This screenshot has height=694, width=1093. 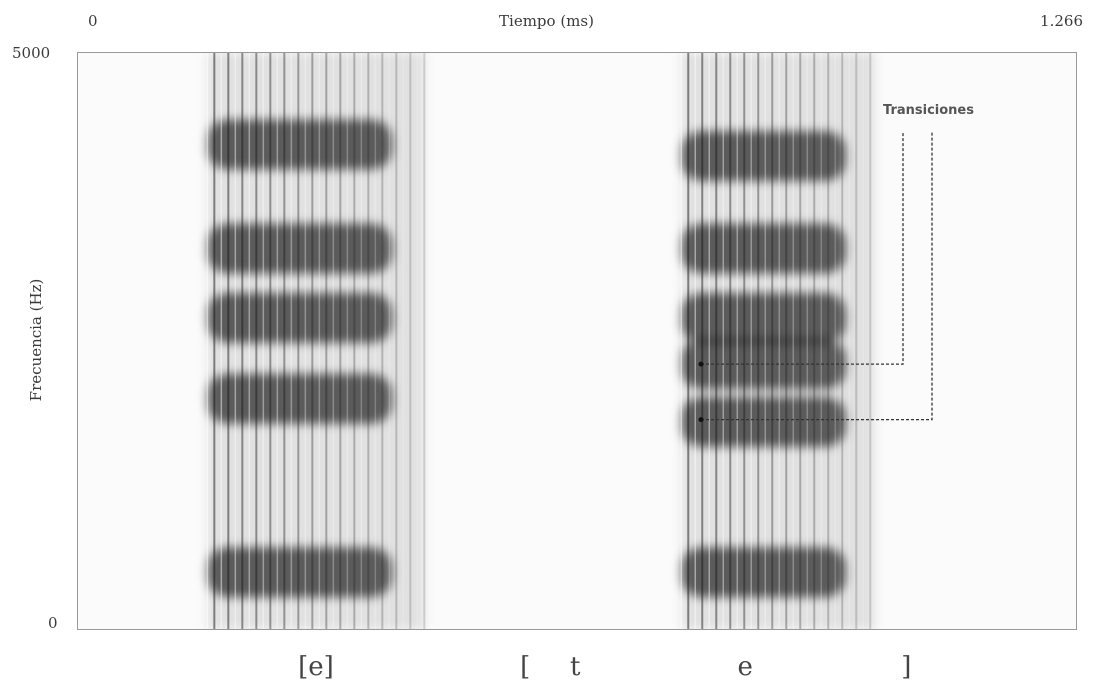 I want to click on x-axis-title: Tiempo (ms), so click(x=546, y=21).